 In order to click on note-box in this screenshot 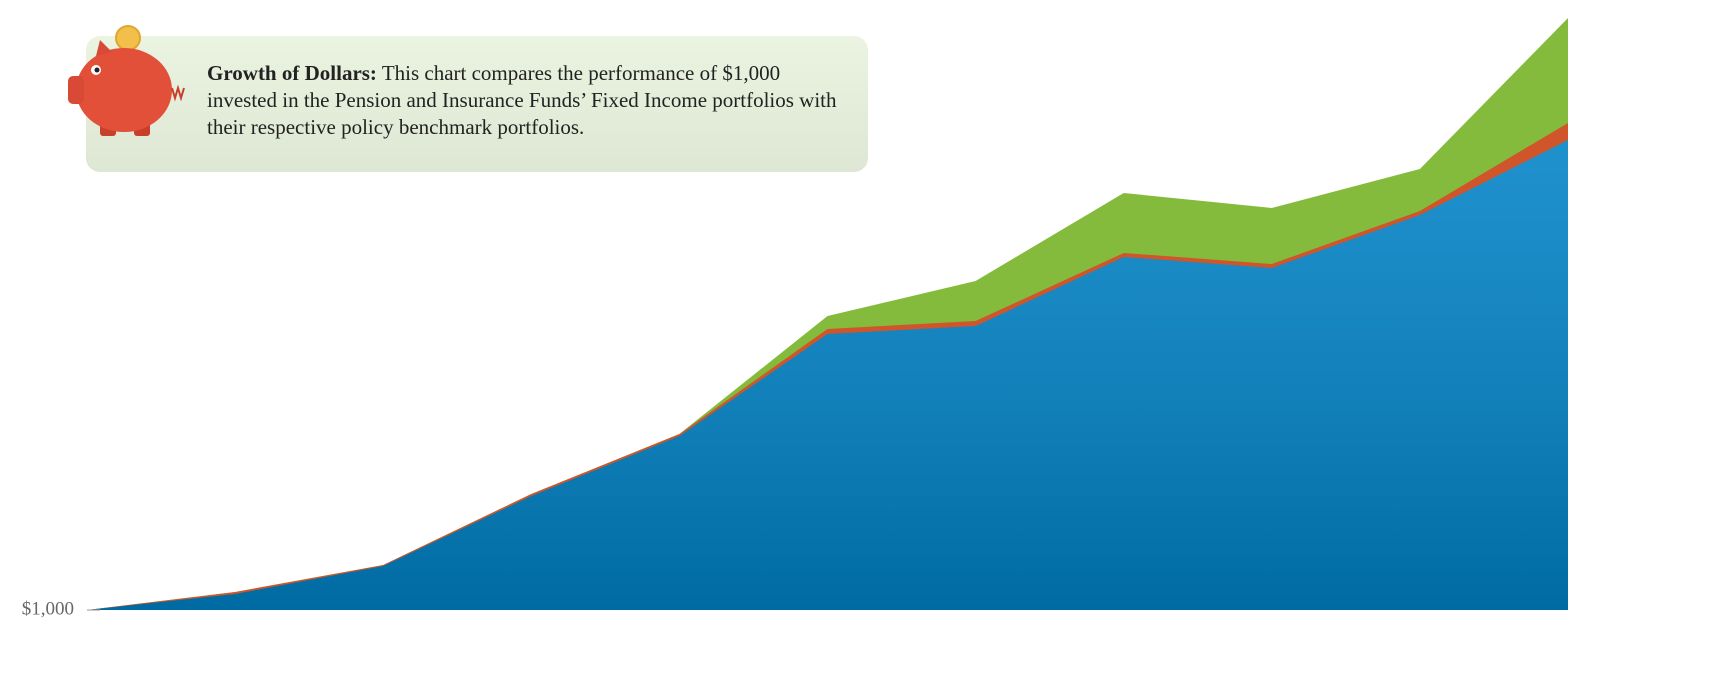, I will do `click(477, 104)`.